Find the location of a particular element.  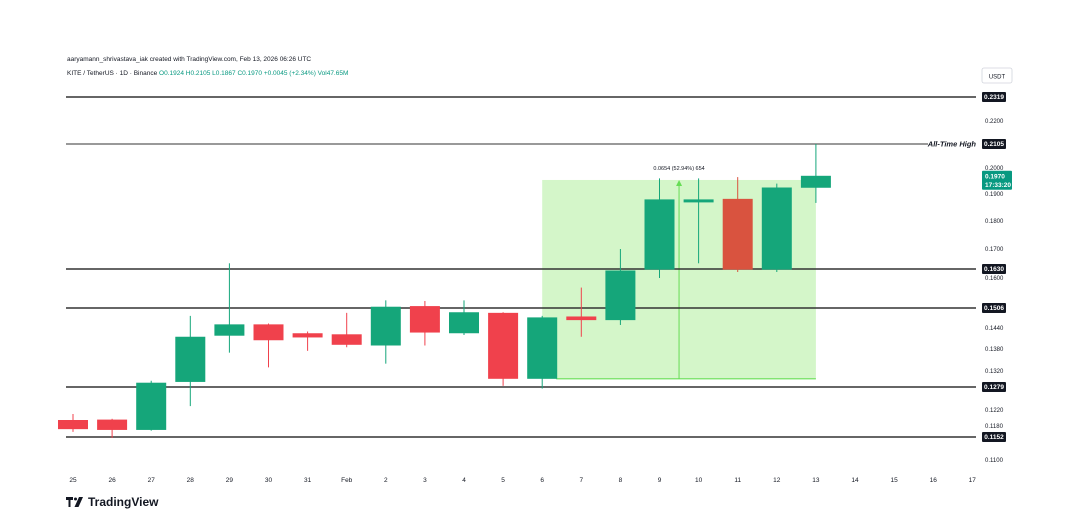

y-tick-label: 0.1900 is located at coordinates (994, 195).